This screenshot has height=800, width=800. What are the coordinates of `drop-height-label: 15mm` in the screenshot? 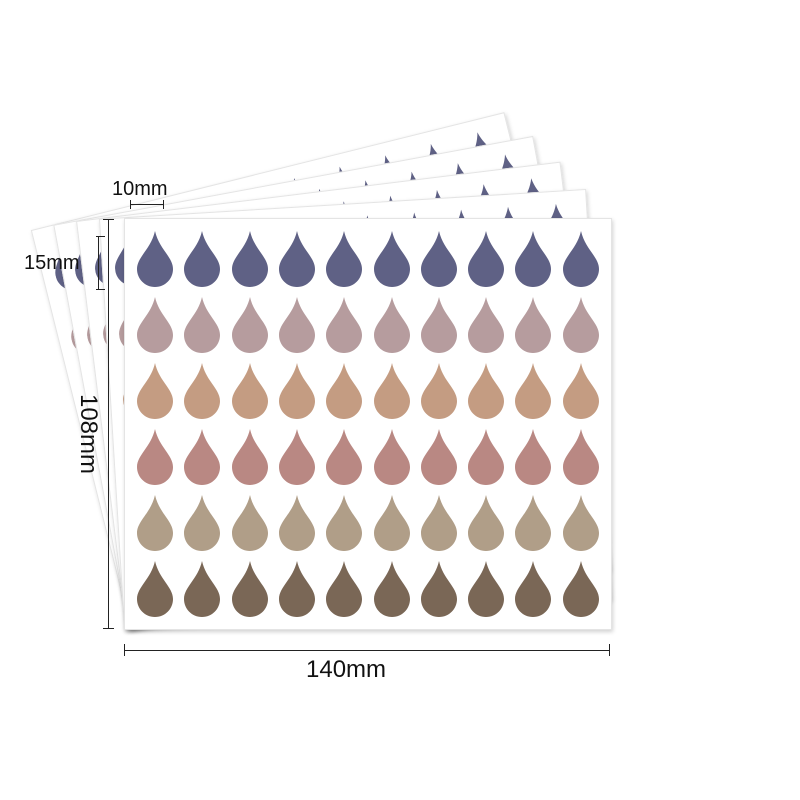 It's located at (52, 263).